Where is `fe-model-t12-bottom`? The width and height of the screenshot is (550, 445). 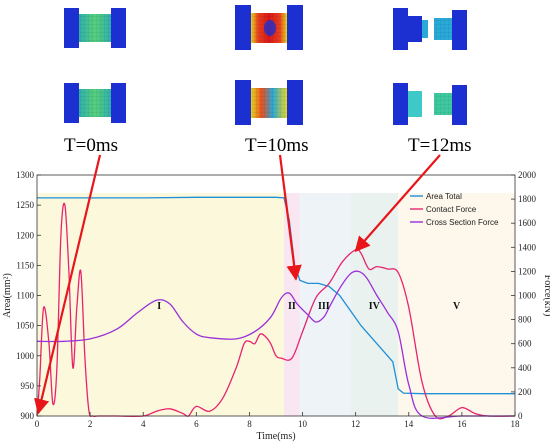
fe-model-t12-bottom is located at coordinates (430, 104).